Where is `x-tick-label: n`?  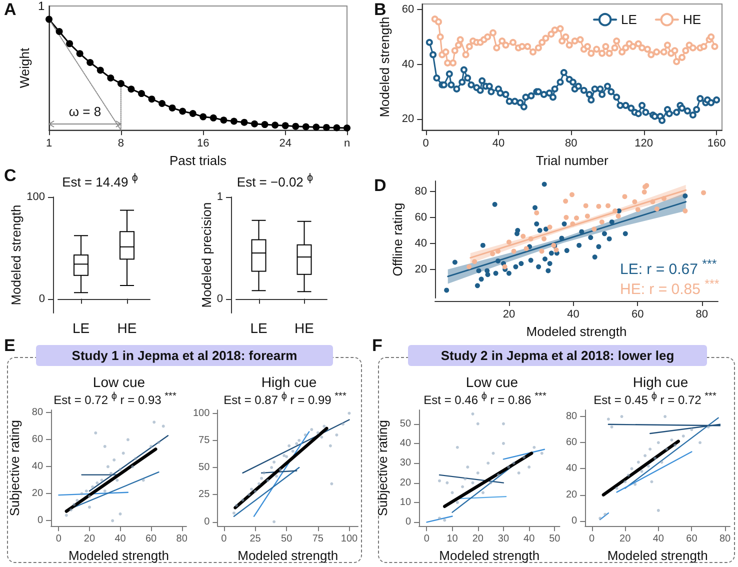 x-tick-label: n is located at coordinates (347, 144).